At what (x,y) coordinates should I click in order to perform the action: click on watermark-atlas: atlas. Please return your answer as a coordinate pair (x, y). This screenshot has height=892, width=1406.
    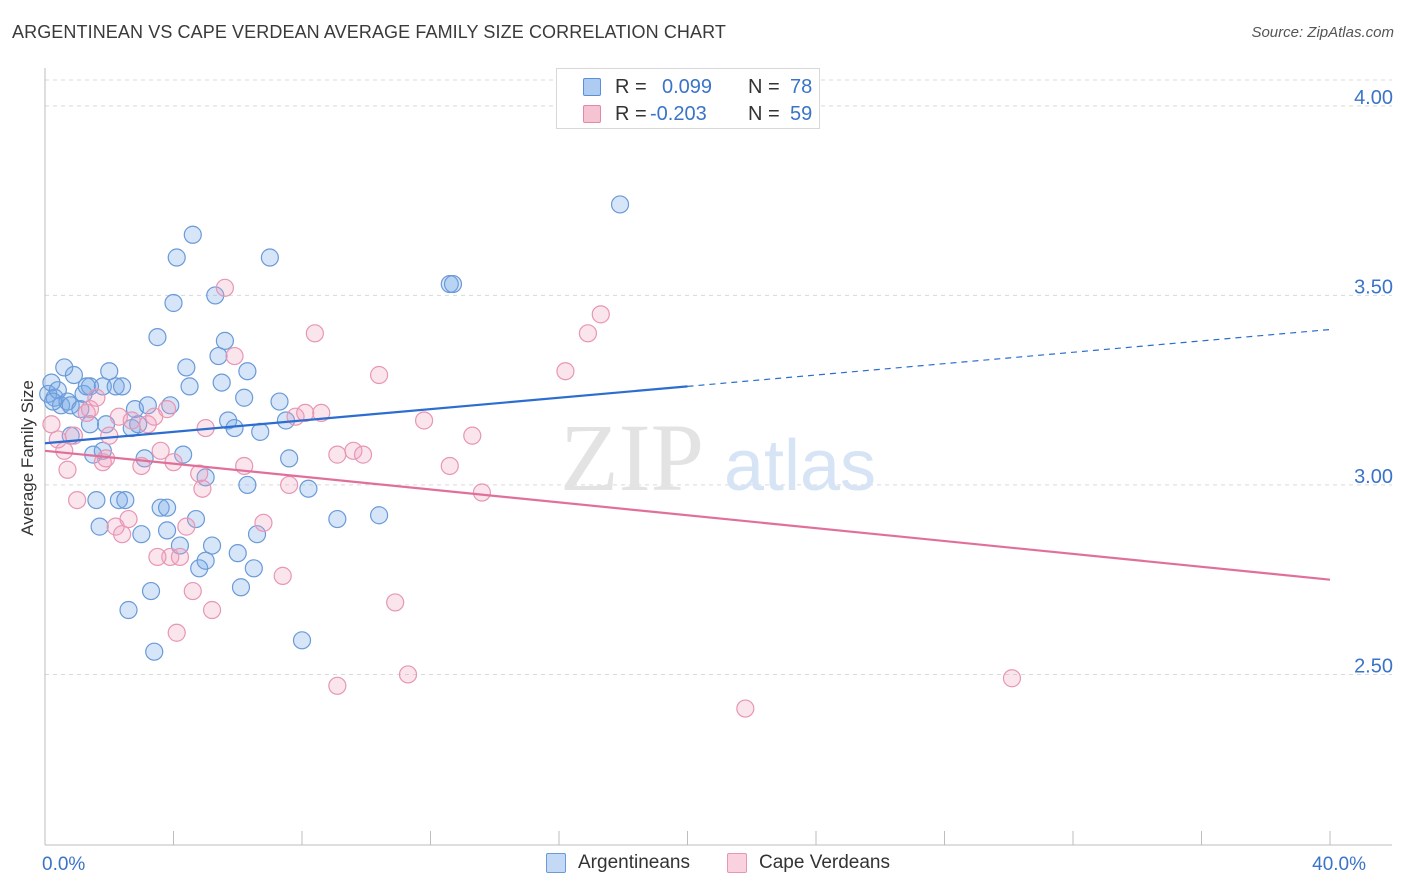
    Looking at the image, I should click on (800, 466).